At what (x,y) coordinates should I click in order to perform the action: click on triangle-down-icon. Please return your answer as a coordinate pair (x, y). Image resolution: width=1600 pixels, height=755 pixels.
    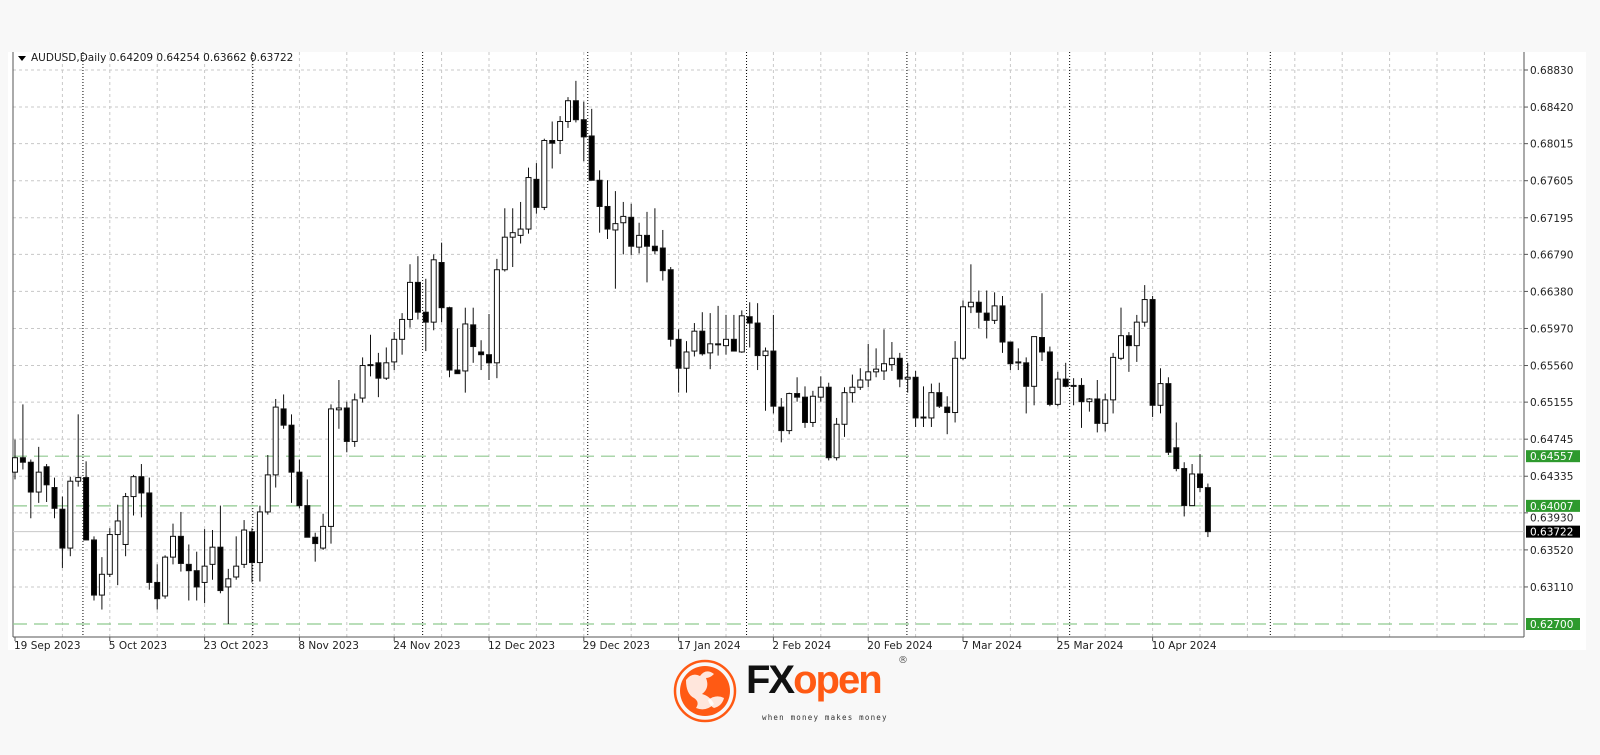
    Looking at the image, I should click on (22, 58).